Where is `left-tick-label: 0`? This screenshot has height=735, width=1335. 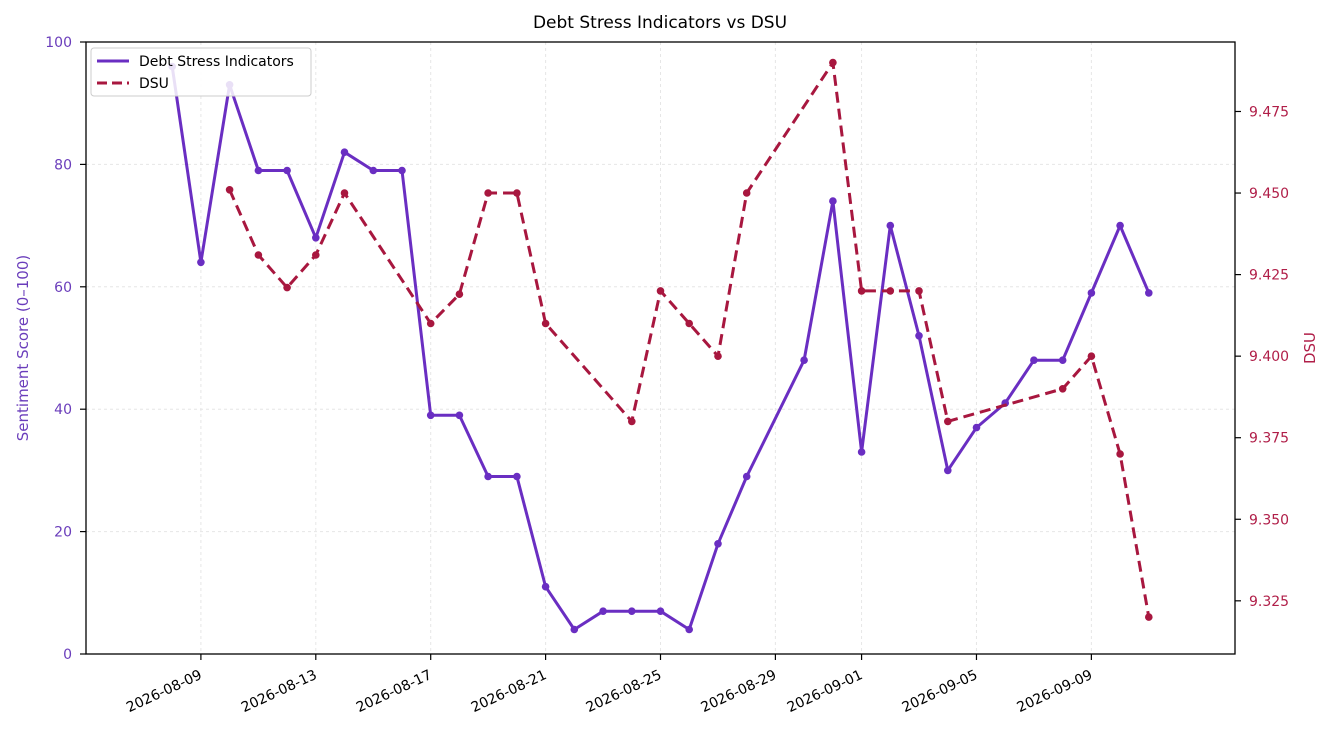 left-tick-label: 0 is located at coordinates (67, 655).